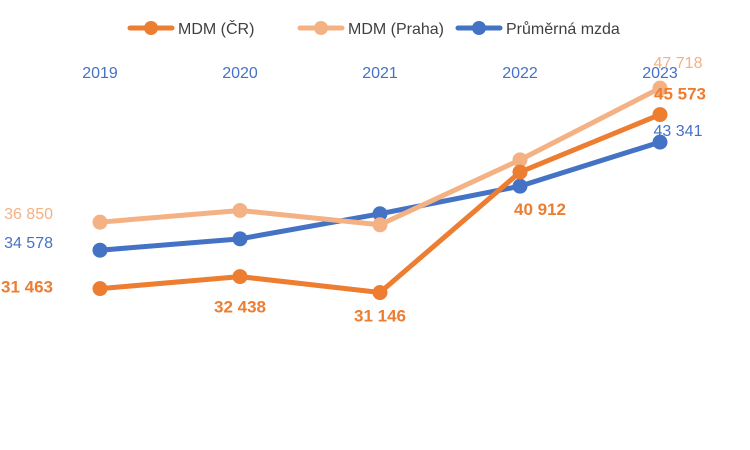 The width and height of the screenshot is (750, 450). Describe the element at coordinates (520, 73) in the screenshot. I see `x-tick-label: 2022` at that location.